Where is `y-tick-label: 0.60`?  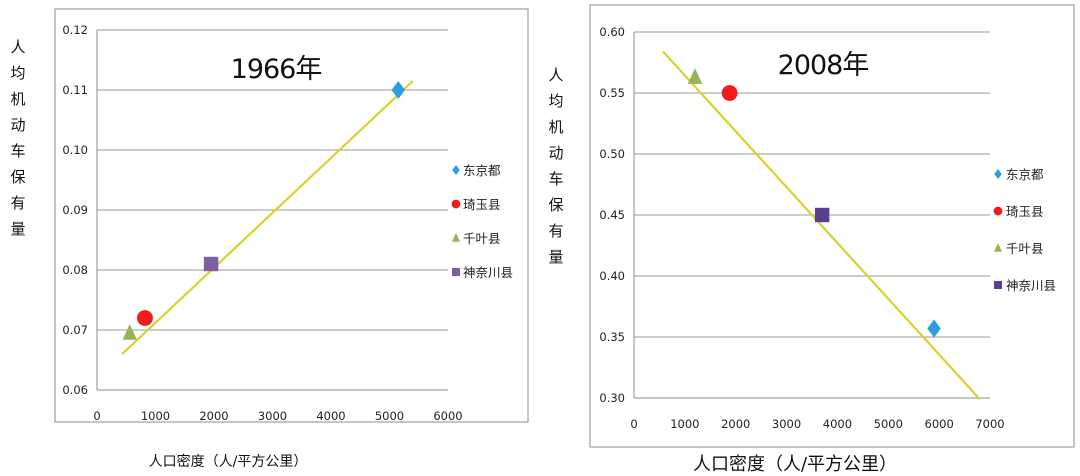
y-tick-label: 0.60 is located at coordinates (612, 32).